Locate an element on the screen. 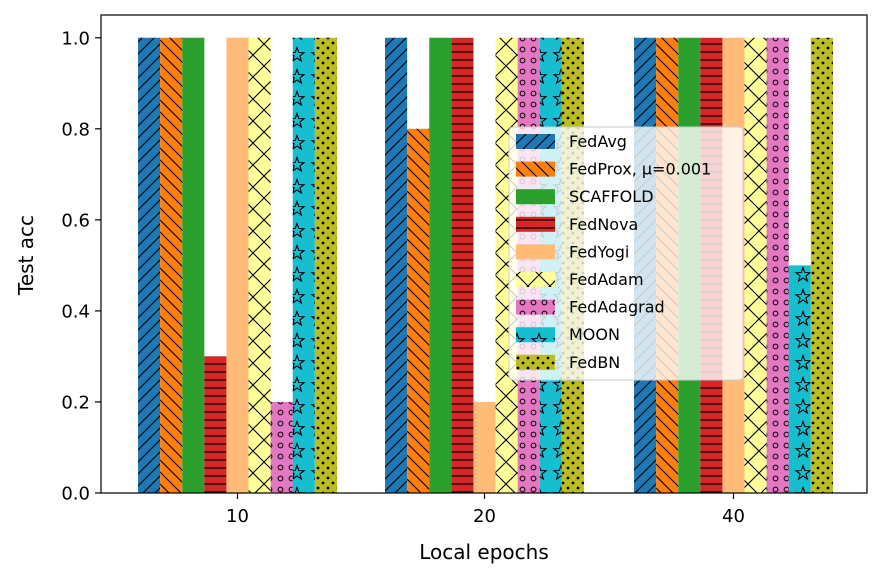 The width and height of the screenshot is (883, 580). legend-label: FedAdam is located at coordinates (606, 279).